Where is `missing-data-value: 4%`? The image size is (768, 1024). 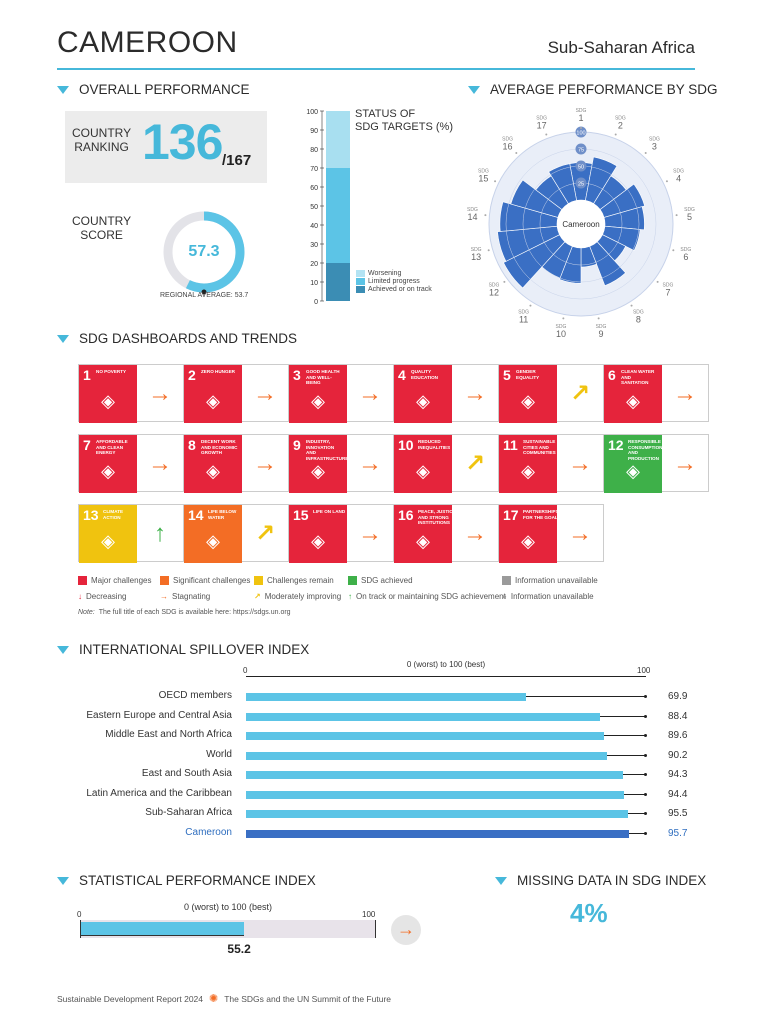
missing-data-value: 4% is located at coordinates (589, 913).